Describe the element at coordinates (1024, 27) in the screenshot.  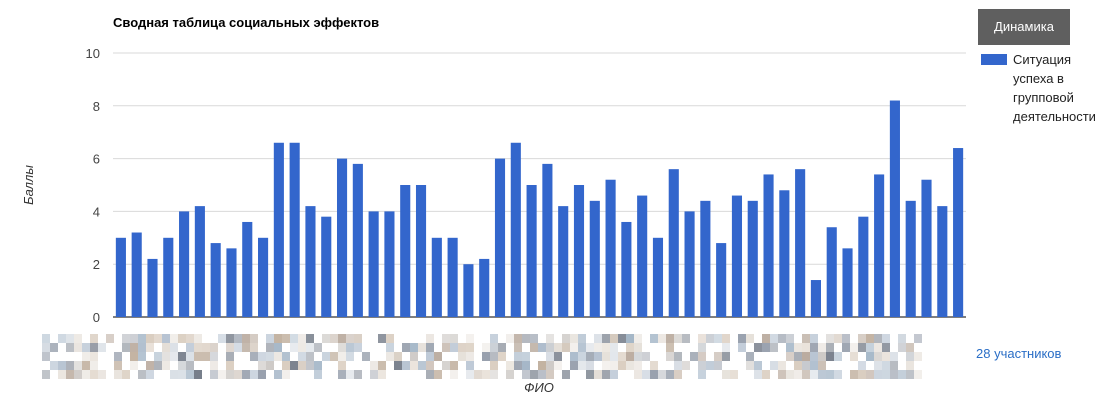
I see `dynamics-button: Динамика` at that location.